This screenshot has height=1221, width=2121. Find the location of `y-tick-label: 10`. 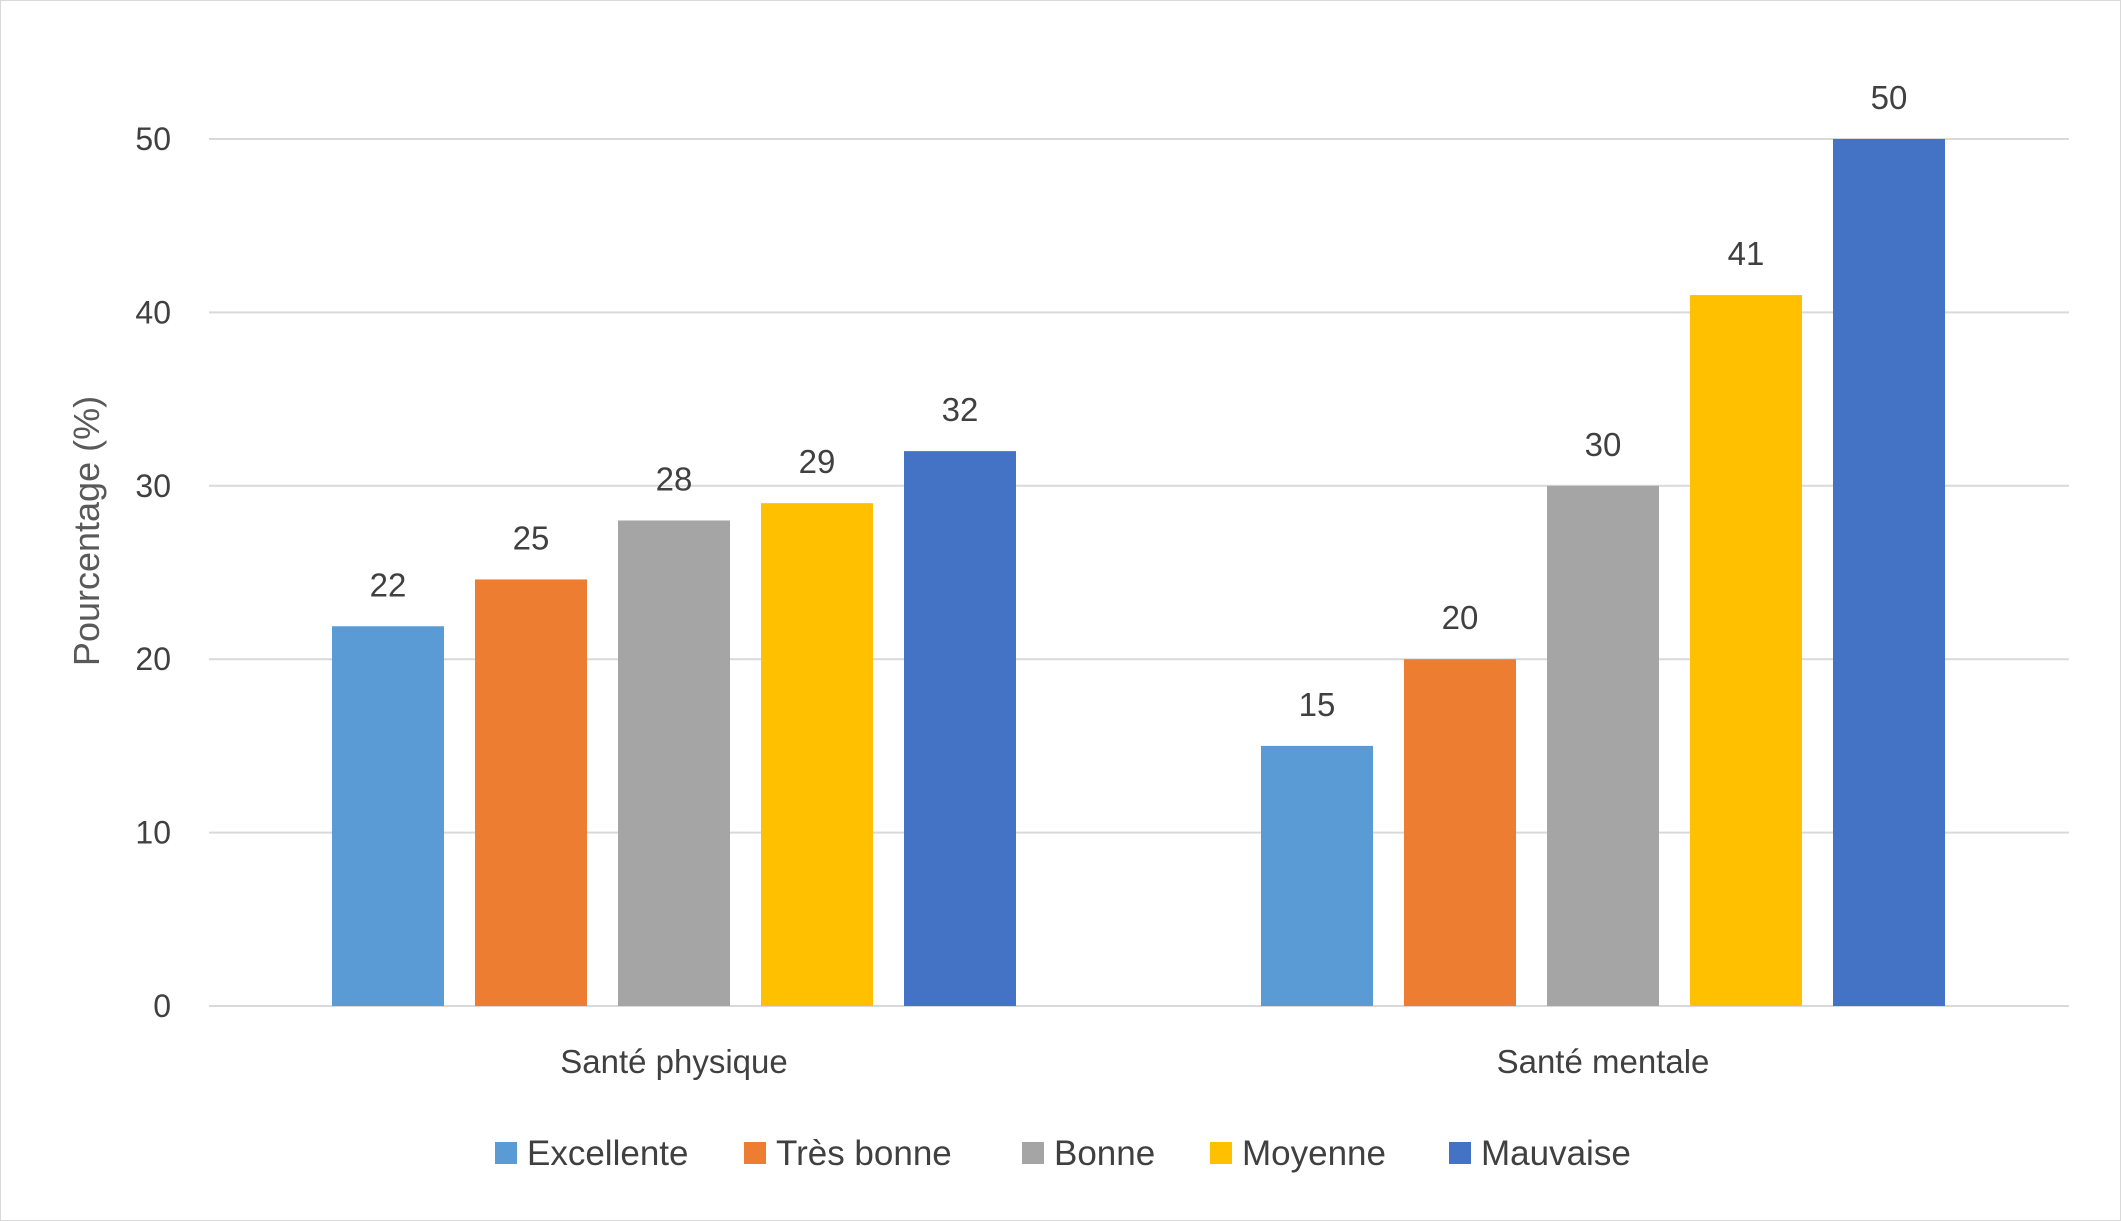

y-tick-label: 10 is located at coordinates (153, 833).